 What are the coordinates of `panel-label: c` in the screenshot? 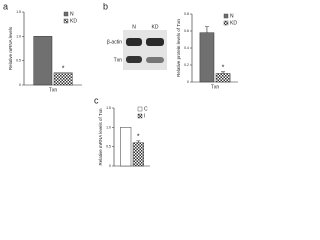 It's located at (96, 100).